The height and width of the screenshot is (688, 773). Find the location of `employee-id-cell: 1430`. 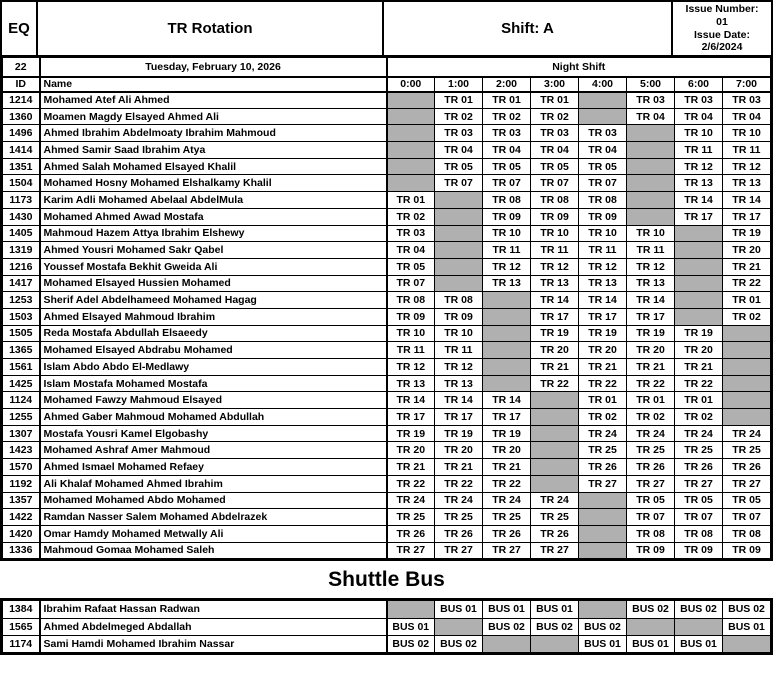

employee-id-cell: 1430 is located at coordinates (21, 216).